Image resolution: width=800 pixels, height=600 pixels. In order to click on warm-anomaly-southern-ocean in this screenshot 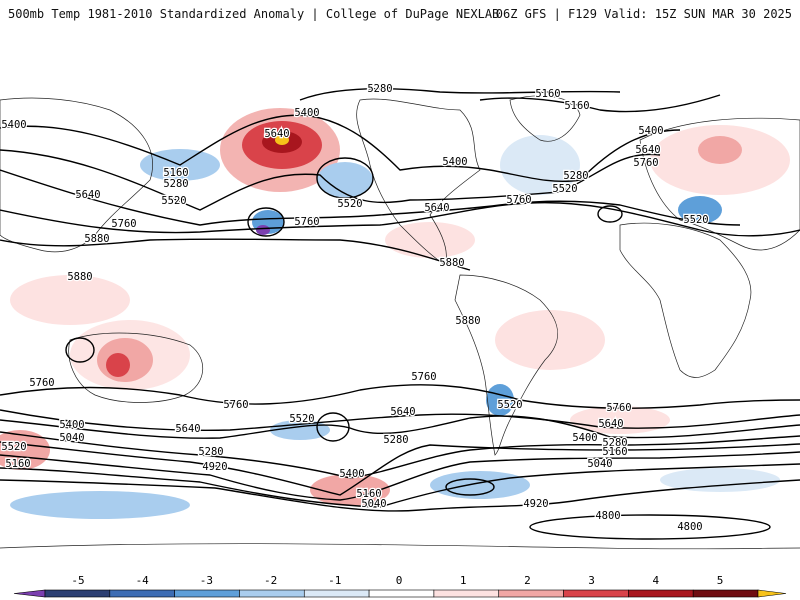, I will do `click(350, 490)`.